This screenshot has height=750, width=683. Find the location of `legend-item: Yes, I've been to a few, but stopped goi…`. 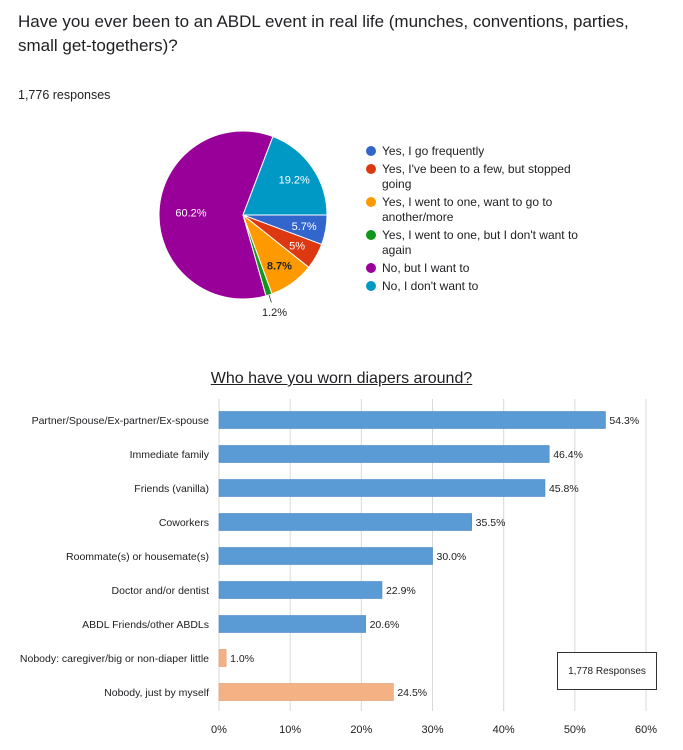

legend-item: Yes, I've been to a few, but stopped goi… is located at coordinates (473, 177).